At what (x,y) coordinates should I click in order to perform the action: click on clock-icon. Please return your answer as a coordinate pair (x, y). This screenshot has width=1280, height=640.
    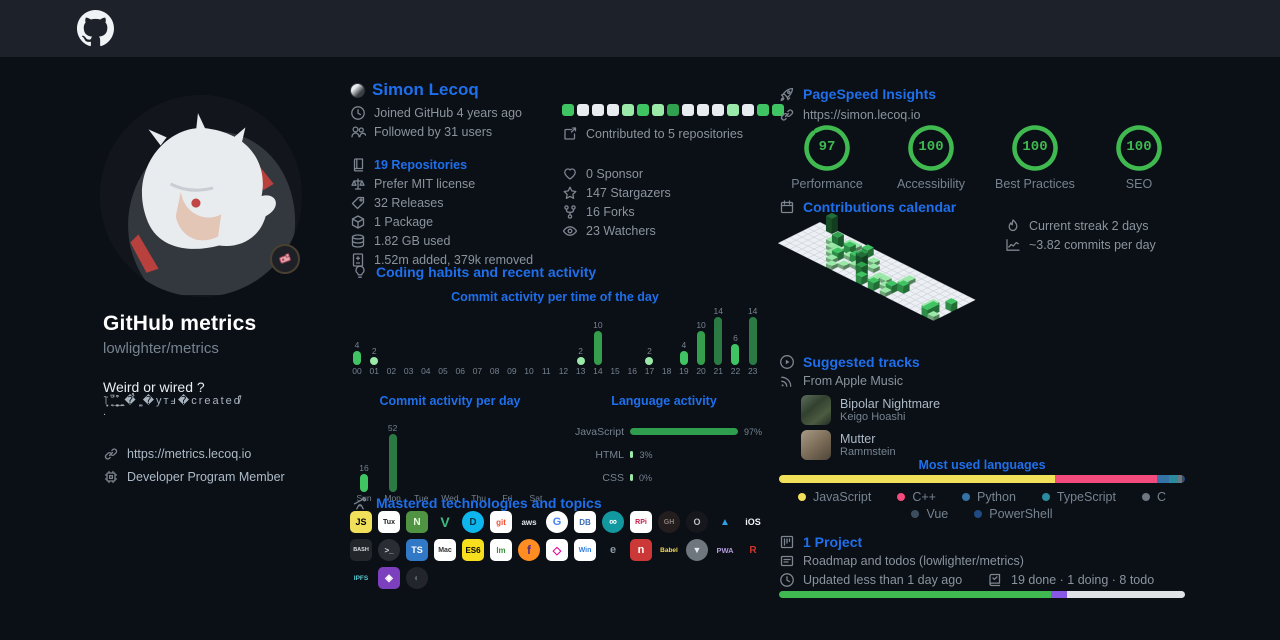
    Looking at the image, I should click on (358, 113).